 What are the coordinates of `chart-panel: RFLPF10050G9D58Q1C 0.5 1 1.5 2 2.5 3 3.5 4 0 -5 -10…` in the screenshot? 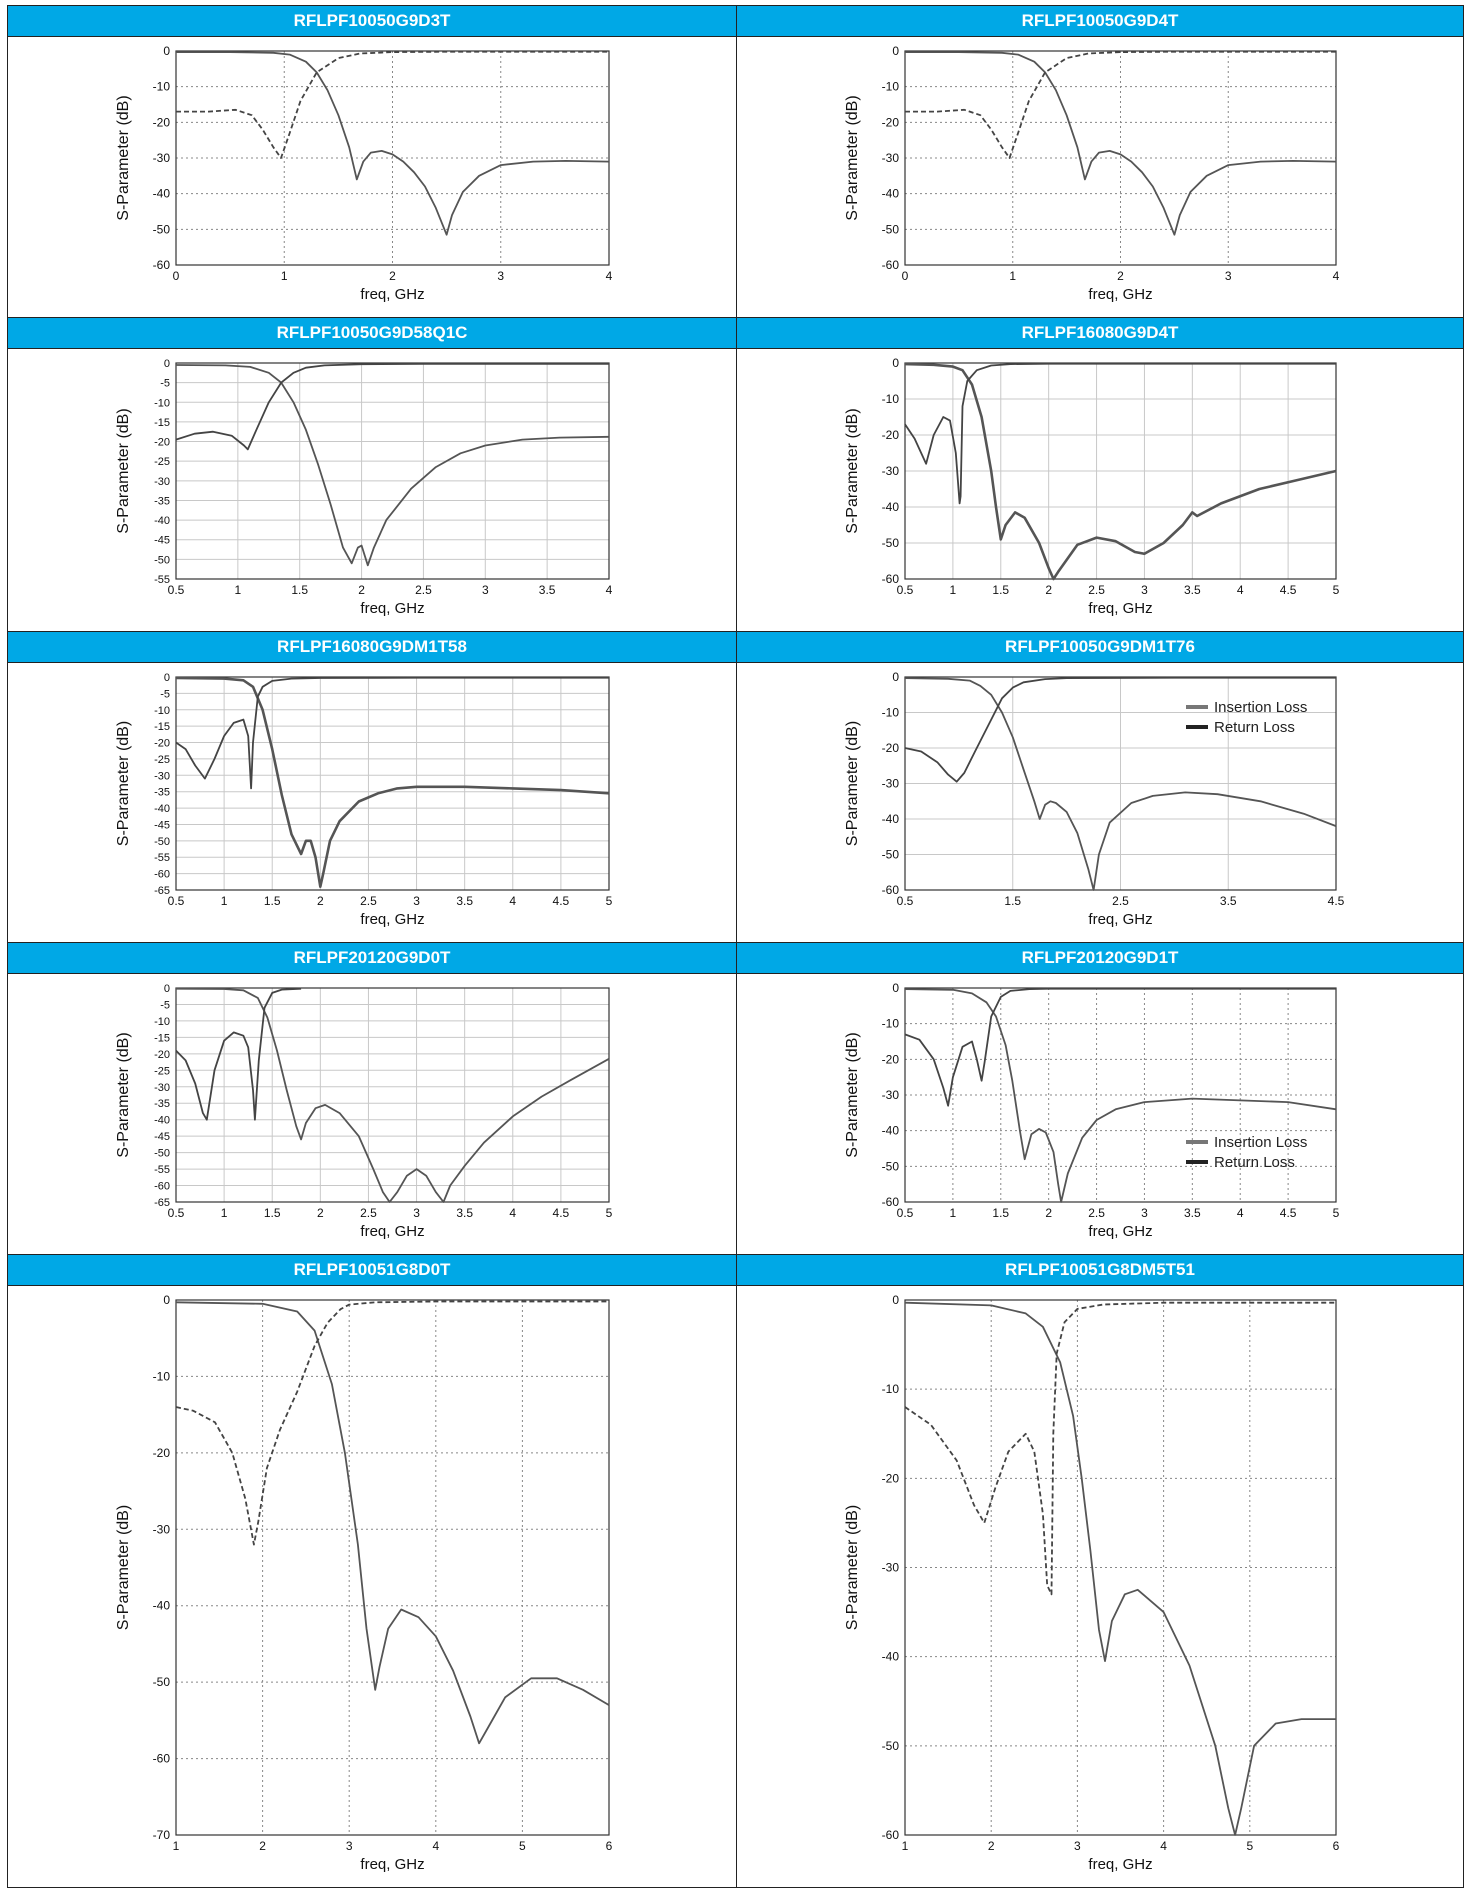 It's located at (372, 474).